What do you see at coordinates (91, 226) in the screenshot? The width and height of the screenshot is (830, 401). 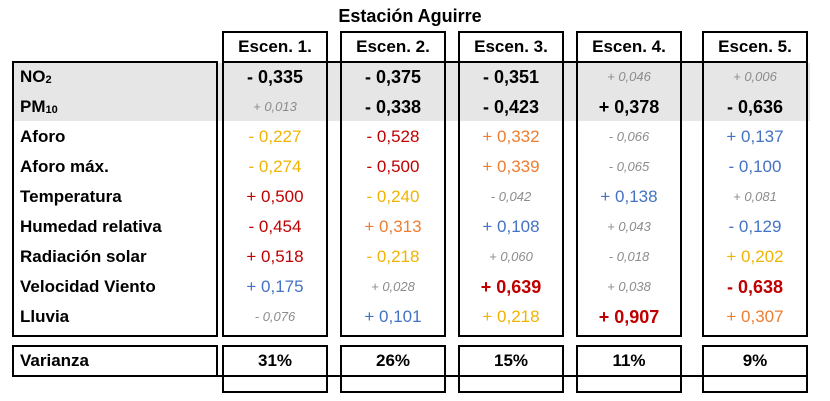 I see `row-label-humedad: Humedad relativa` at bounding box center [91, 226].